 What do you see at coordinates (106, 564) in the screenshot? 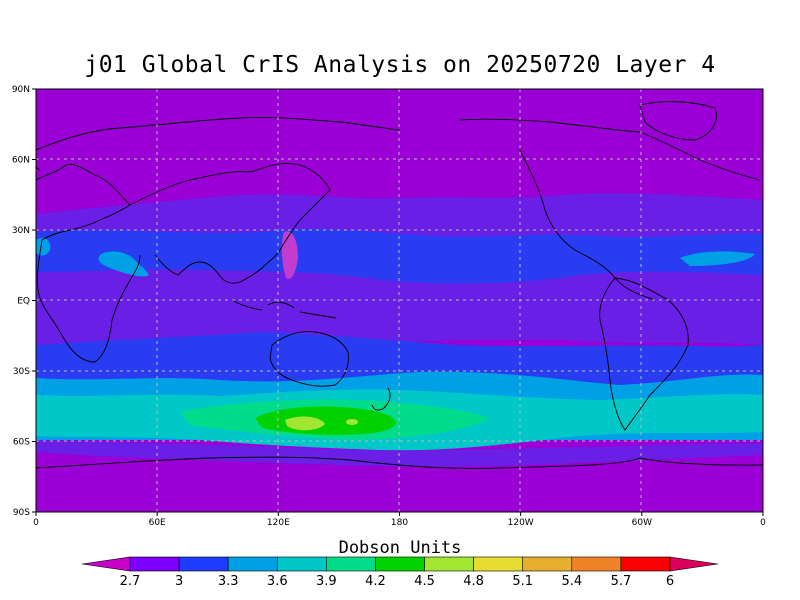
I see `colorbar-under-arrow` at bounding box center [106, 564].